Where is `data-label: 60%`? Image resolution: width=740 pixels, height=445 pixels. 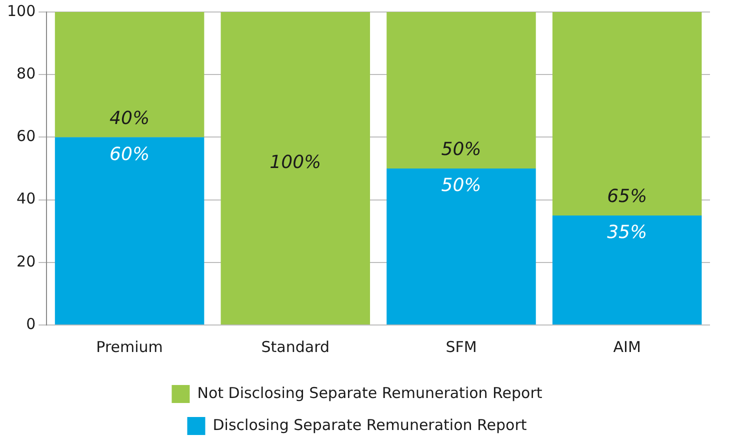
data-label: 60% is located at coordinates (130, 154).